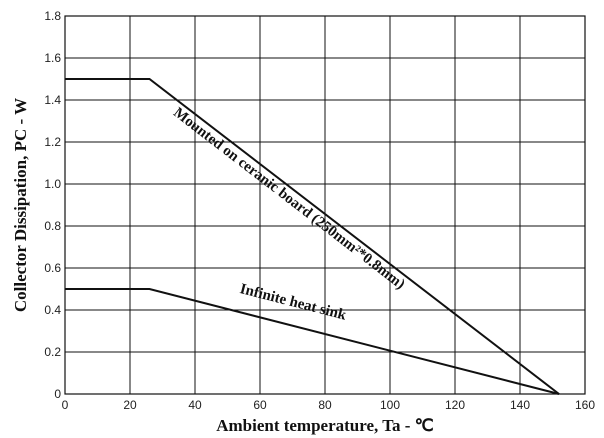  I want to click on x-tick-label: 60, so click(260, 405).